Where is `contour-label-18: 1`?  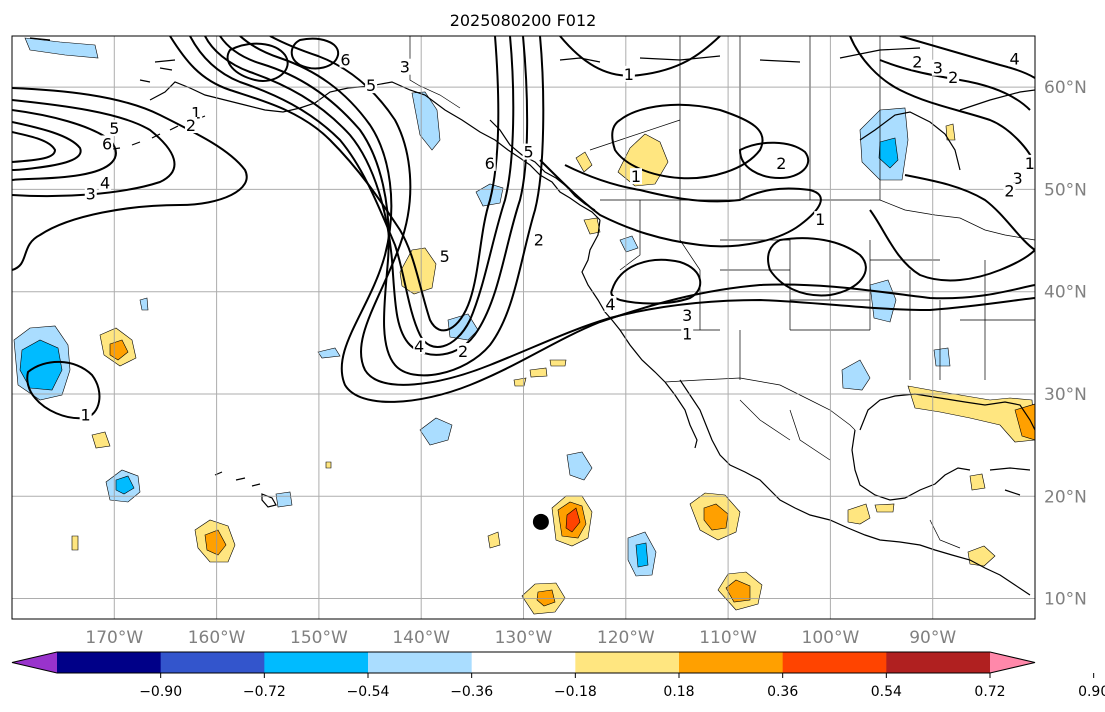 contour-label-18: 1 is located at coordinates (687, 334).